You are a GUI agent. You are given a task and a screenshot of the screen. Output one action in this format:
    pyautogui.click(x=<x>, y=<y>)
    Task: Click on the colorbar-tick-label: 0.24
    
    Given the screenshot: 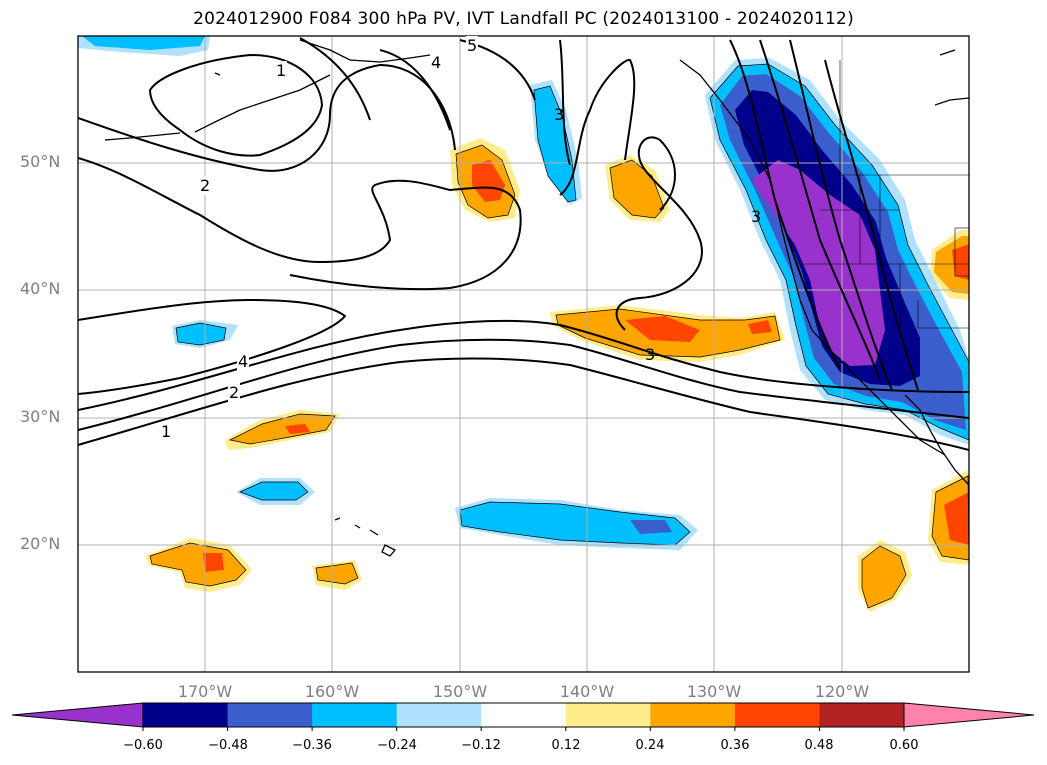 What is the action you would take?
    pyautogui.click(x=650, y=745)
    